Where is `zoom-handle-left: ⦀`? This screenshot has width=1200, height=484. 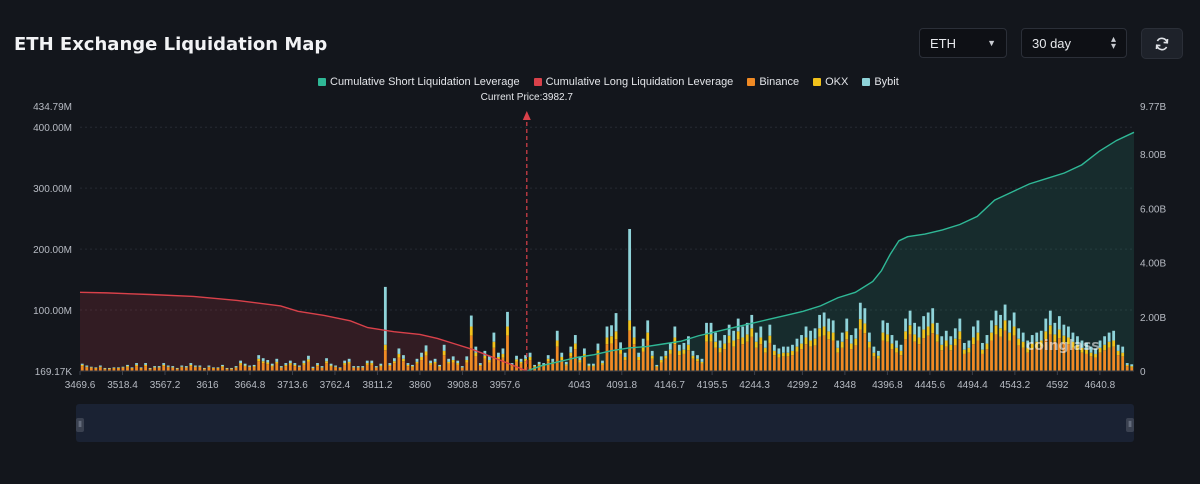 zoom-handle-left: ⦀ is located at coordinates (80, 425).